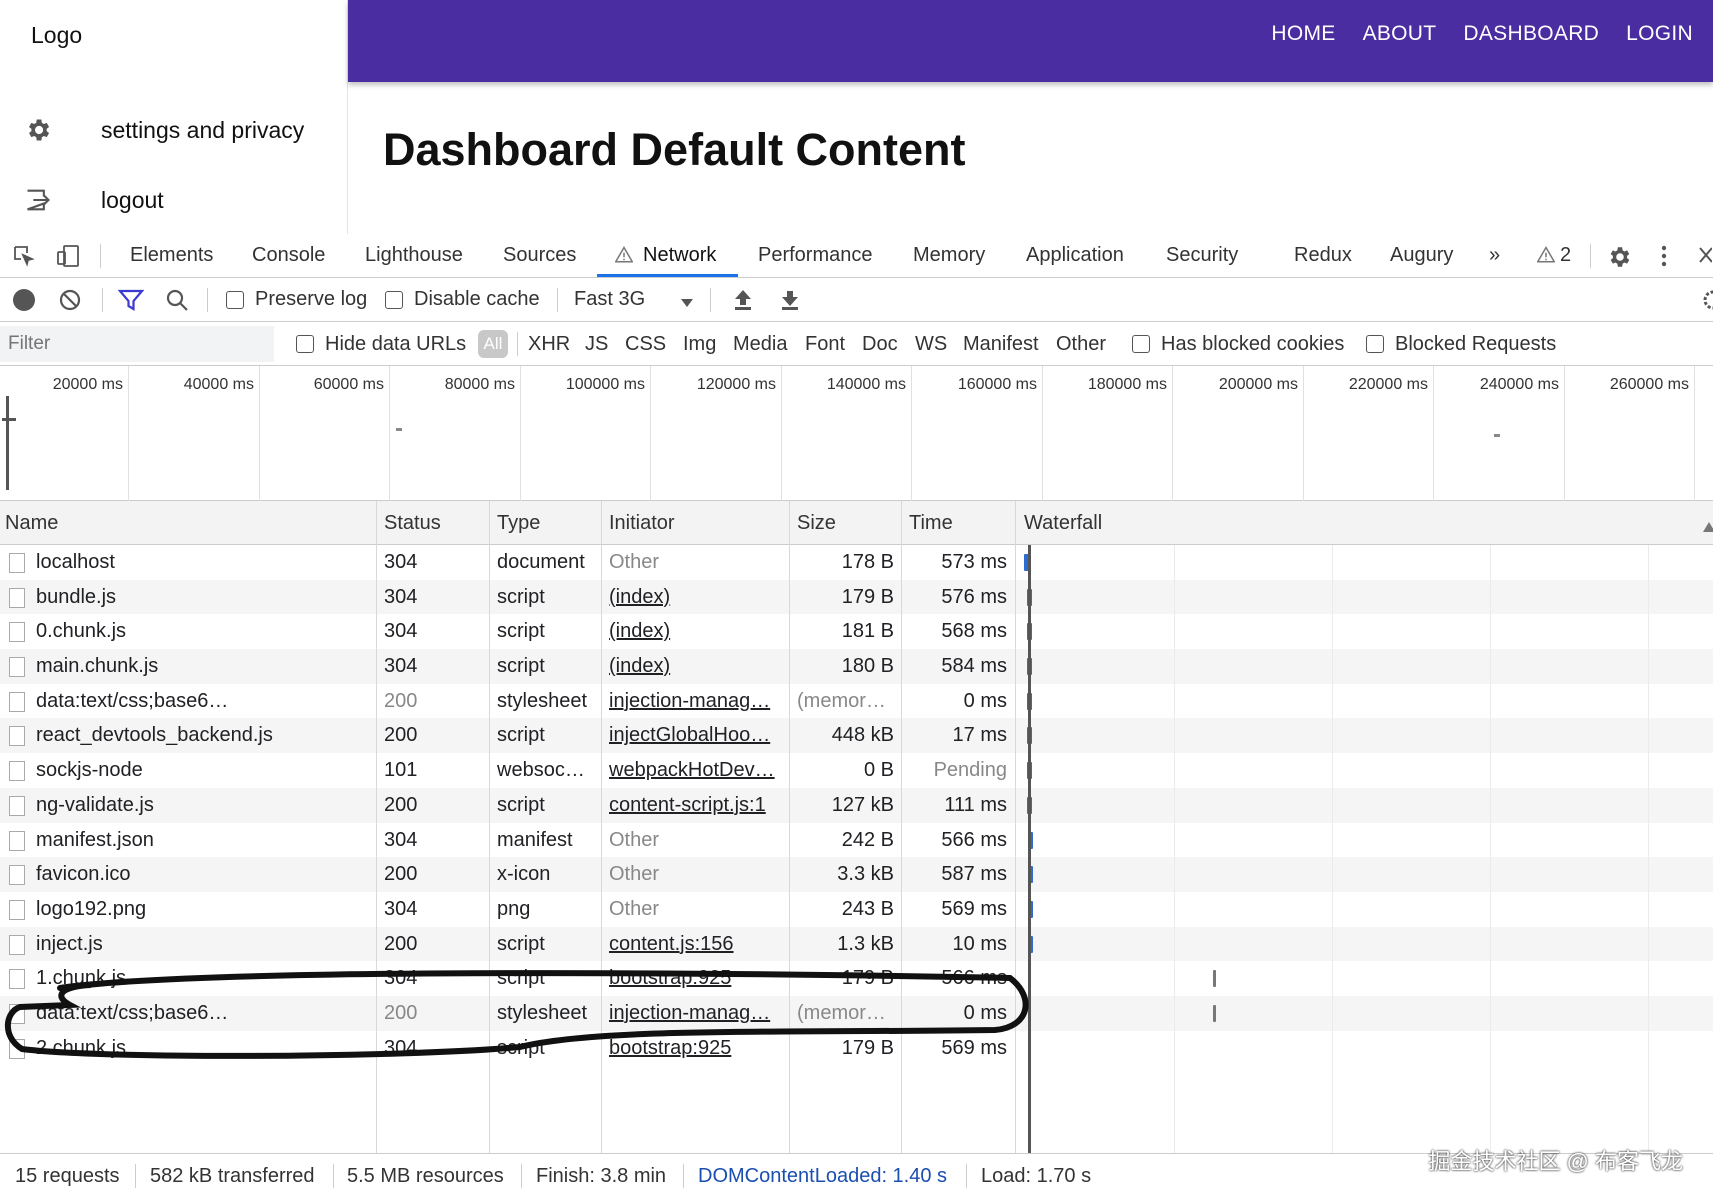 The width and height of the screenshot is (1713, 1196). Describe the element at coordinates (687, 303) in the screenshot. I see `chevron-down-icon` at that location.